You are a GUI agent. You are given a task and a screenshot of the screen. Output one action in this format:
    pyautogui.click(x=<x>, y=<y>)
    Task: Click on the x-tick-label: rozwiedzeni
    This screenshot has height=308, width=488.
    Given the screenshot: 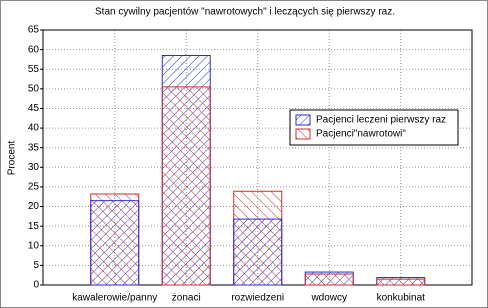 What is the action you would take?
    pyautogui.click(x=257, y=298)
    